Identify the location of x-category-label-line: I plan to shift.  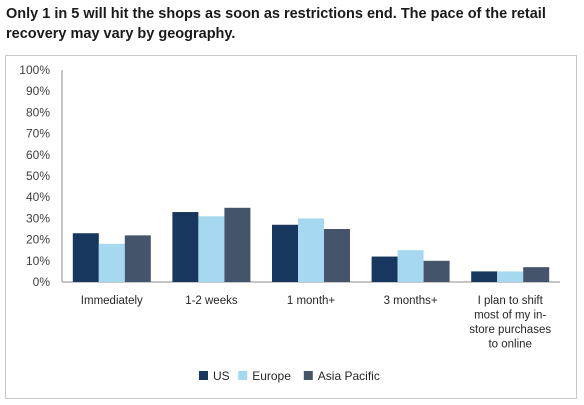
(511, 301).